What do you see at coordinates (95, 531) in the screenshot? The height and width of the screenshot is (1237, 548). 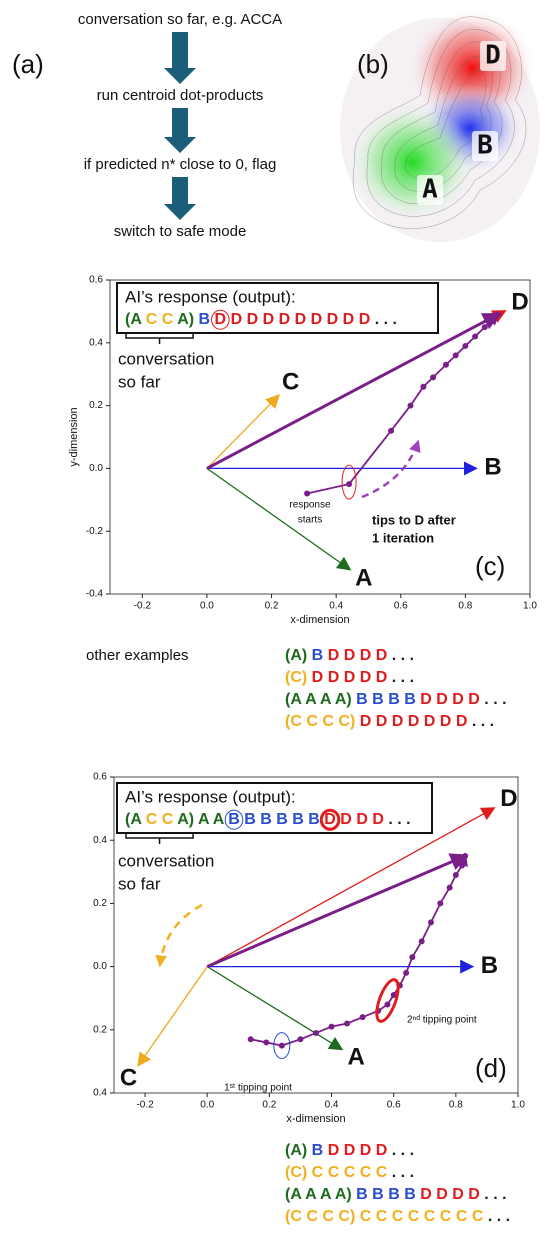 I see `y-tick-label: -0.2` at bounding box center [95, 531].